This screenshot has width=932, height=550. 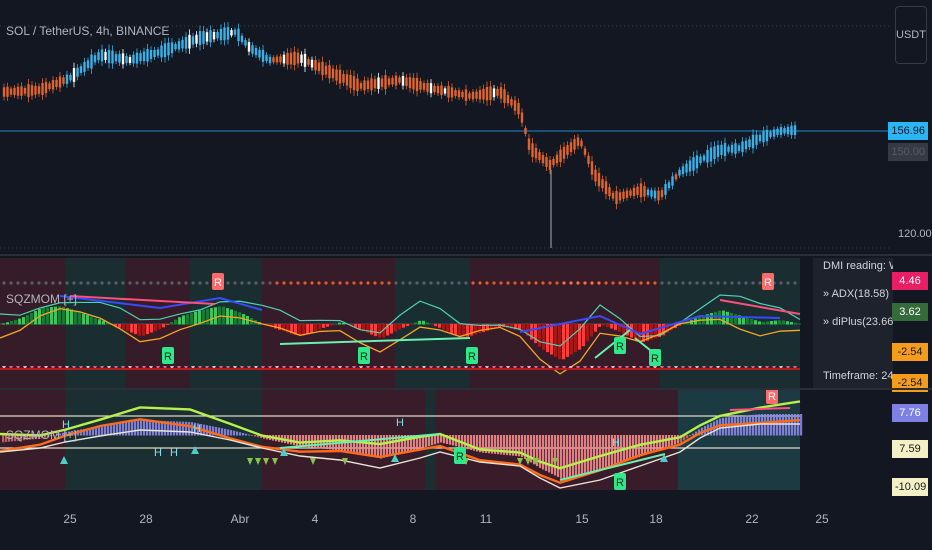 I want to click on marker-r-bg, so click(x=768, y=281).